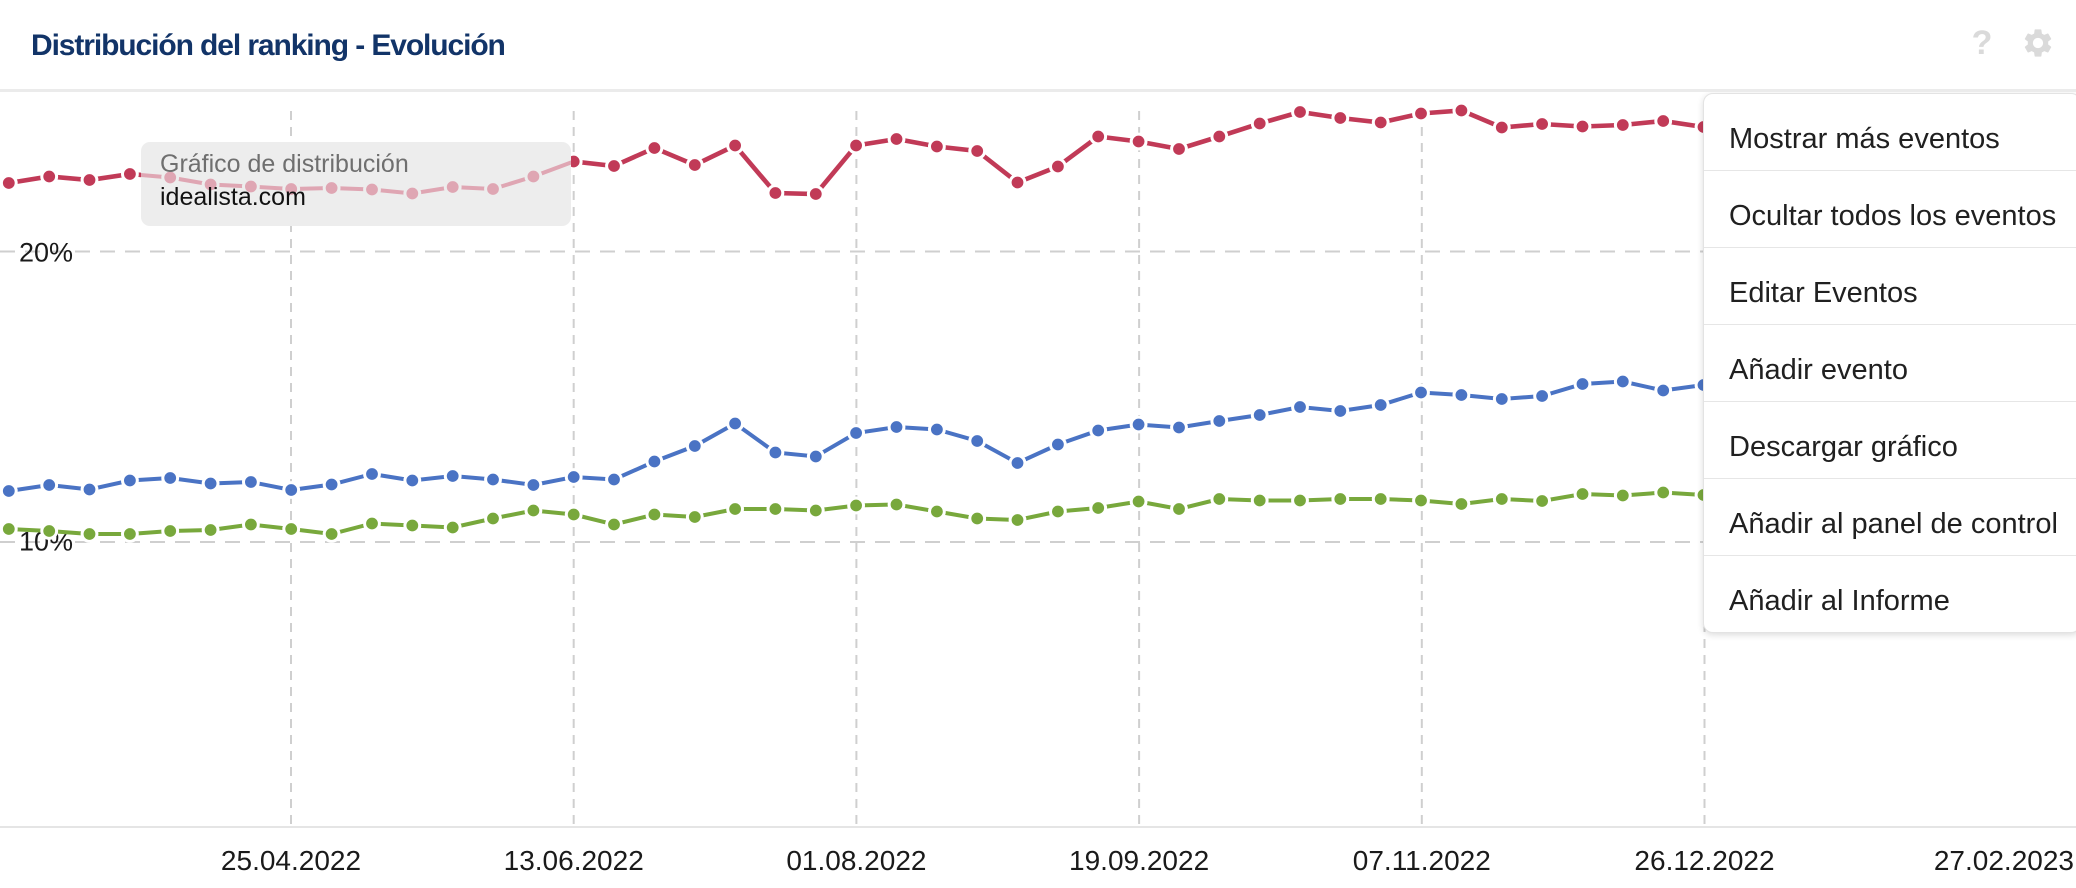  Describe the element at coordinates (574, 860) in the screenshot. I see `svg-text: 13.06.2022` at that location.